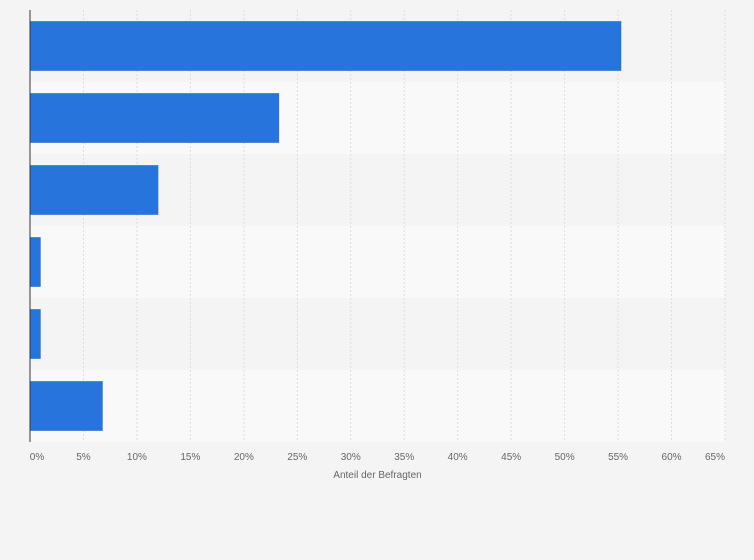 This screenshot has height=560, width=754. Describe the element at coordinates (377, 475) in the screenshot. I see `x-axis-title: Anteil der Befragten` at that location.